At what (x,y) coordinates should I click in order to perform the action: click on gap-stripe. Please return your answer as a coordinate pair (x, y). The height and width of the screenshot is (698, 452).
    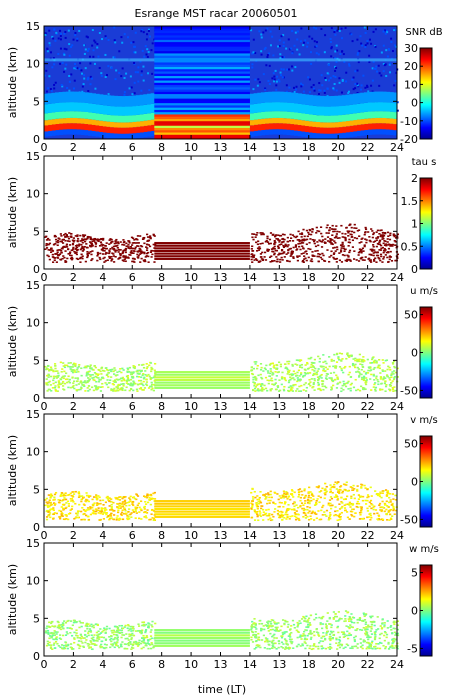
    Looking at the image, I should click on (202, 256).